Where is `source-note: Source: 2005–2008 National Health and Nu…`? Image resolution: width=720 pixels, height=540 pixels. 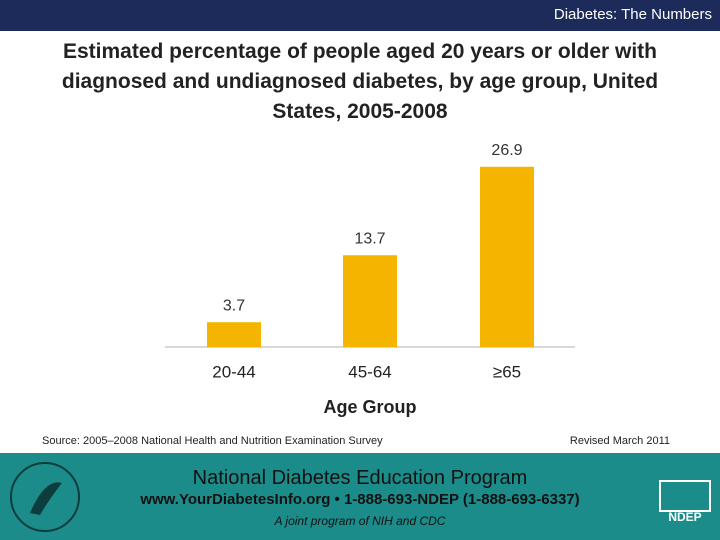 source-note: Source: 2005–2008 National Health and Nu… is located at coordinates (212, 441).